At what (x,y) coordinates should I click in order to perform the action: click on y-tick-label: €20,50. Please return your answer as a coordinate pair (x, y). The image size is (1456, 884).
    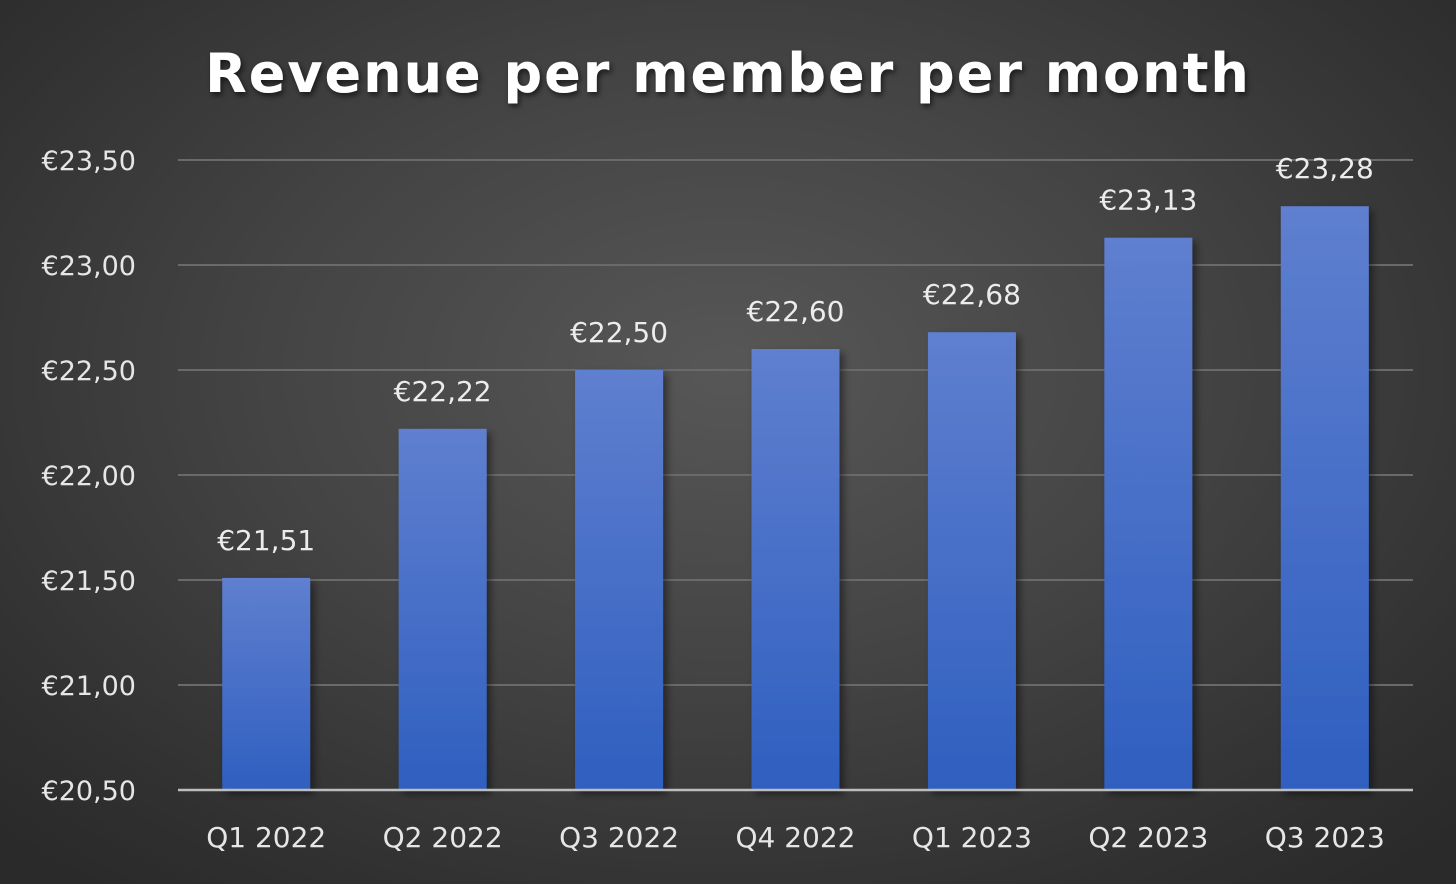
    Looking at the image, I should click on (89, 791).